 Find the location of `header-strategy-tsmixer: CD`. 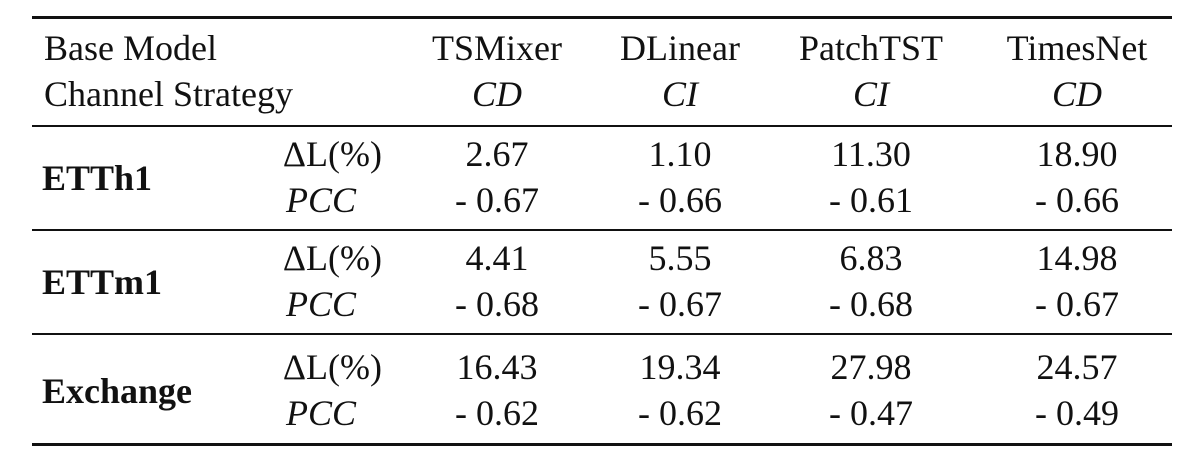

header-strategy-tsmixer: CD is located at coordinates (497, 94).